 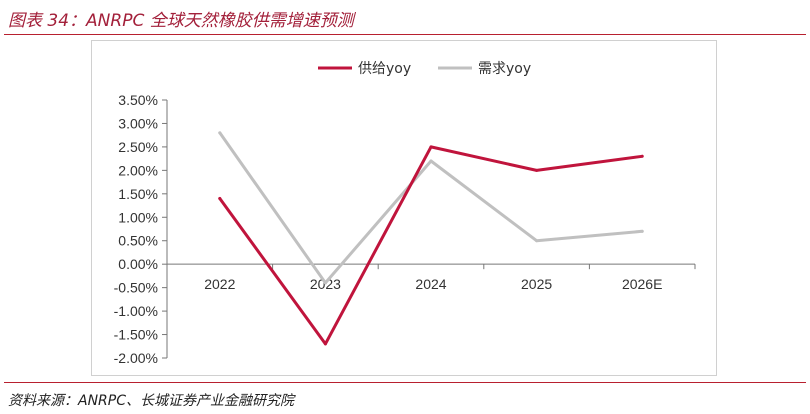 I want to click on y-tick-label: 0.50%, so click(x=138, y=241).